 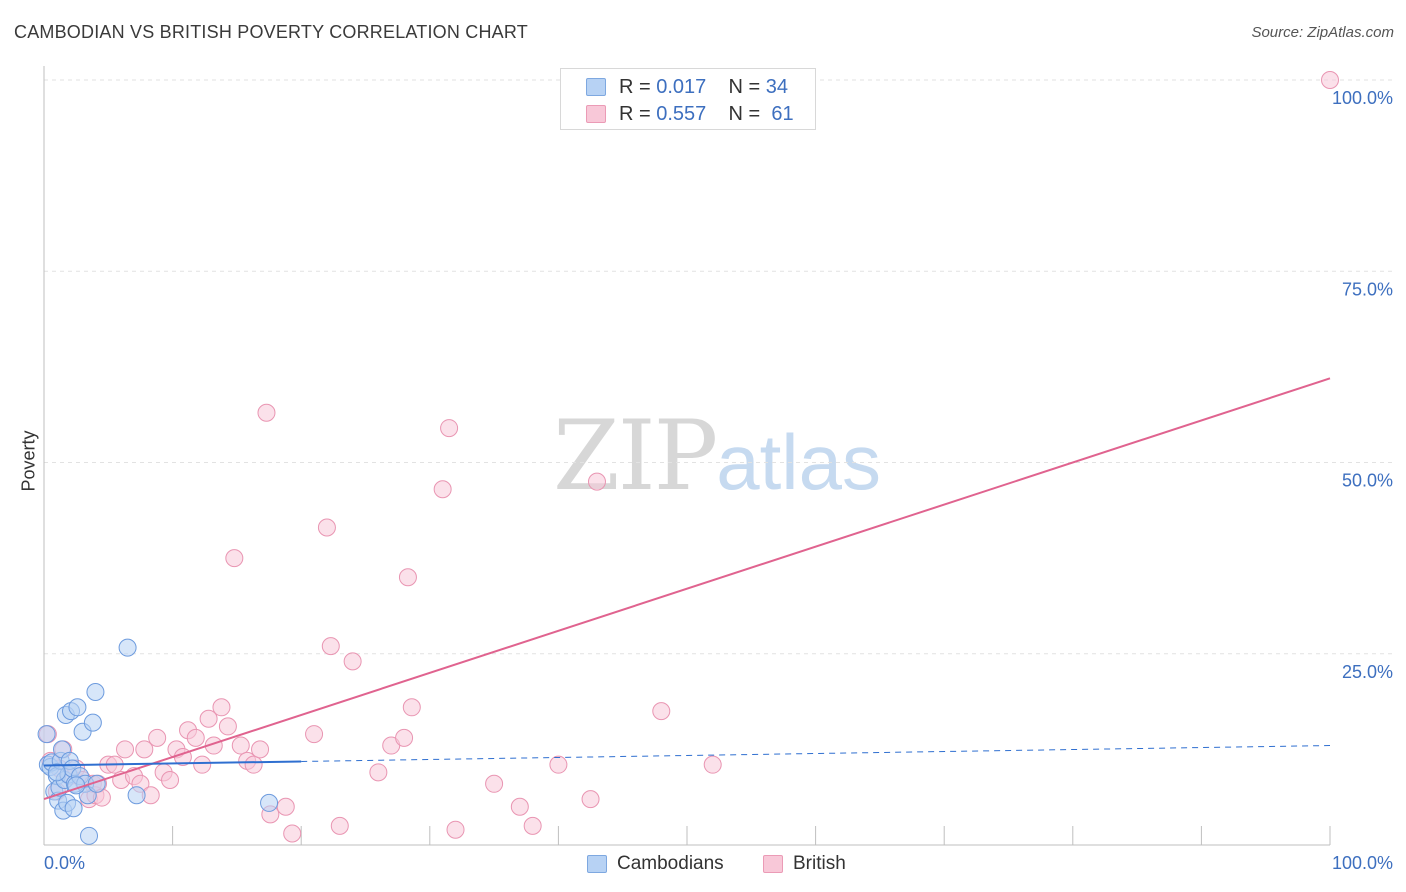 What do you see at coordinates (681, 113) in the screenshot?
I see `r-value-british: 0.557` at bounding box center [681, 113].